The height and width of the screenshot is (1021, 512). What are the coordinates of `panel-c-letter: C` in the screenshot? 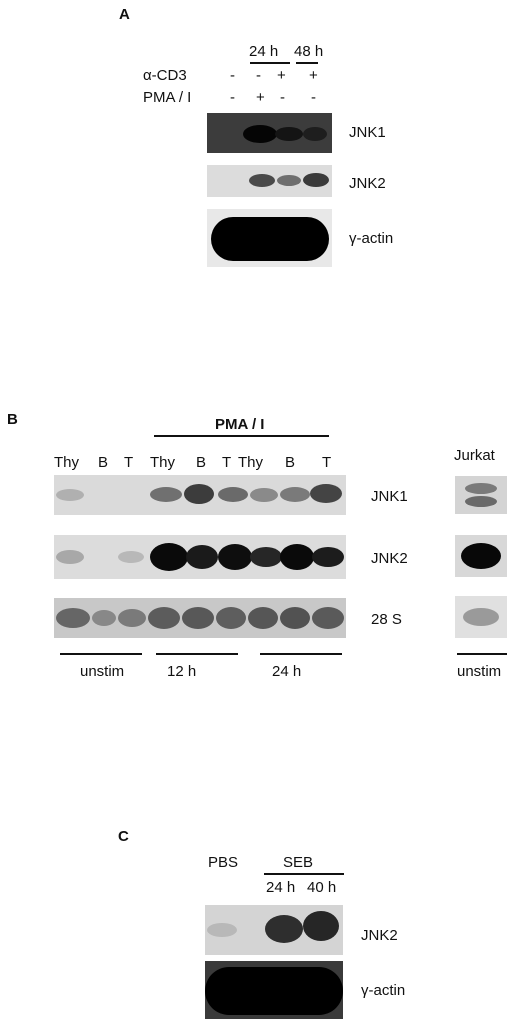 It's located at (123, 836).